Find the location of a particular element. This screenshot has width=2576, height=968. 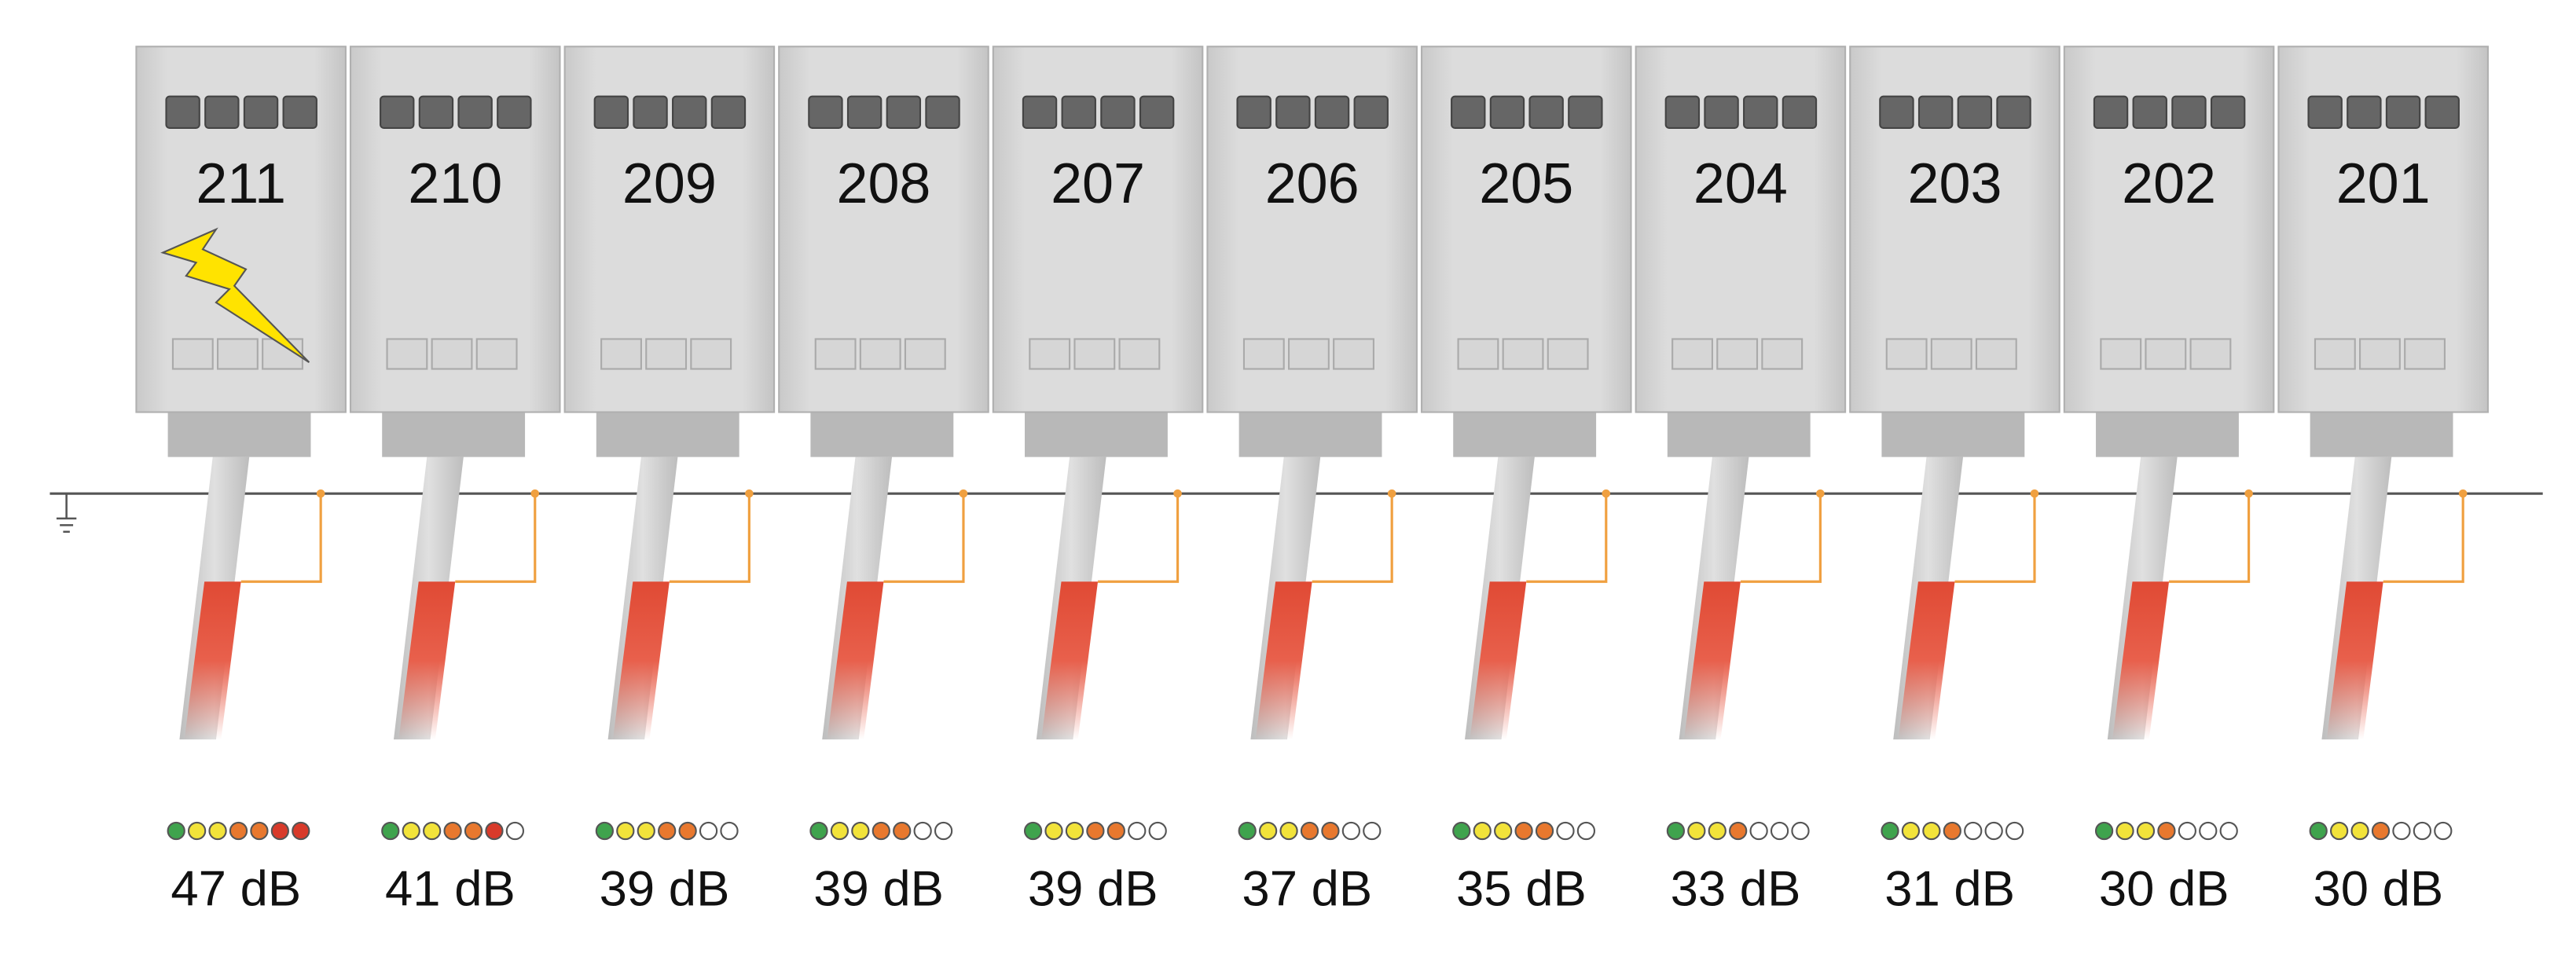

reading: 31 dB is located at coordinates (1949, 888).